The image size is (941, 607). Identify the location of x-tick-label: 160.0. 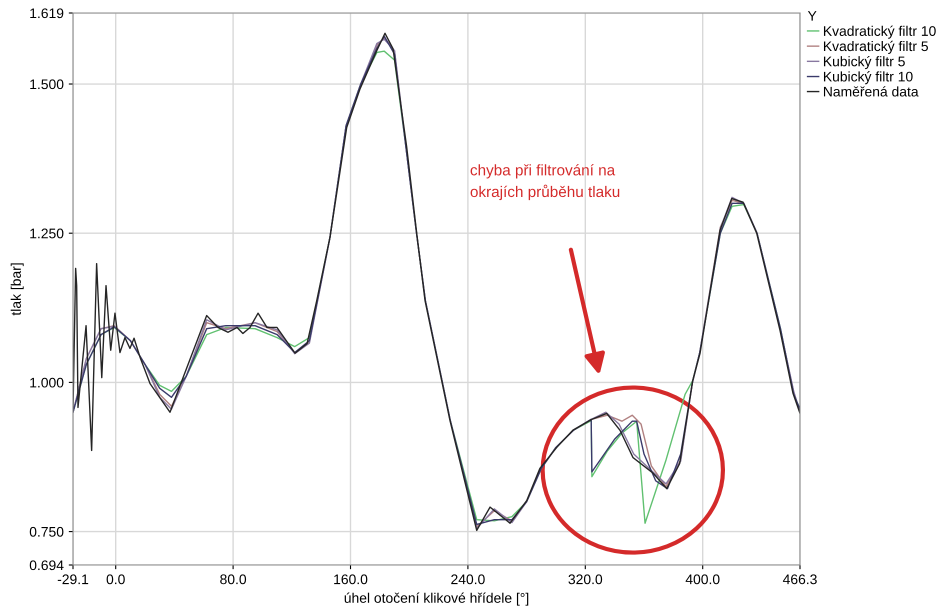
(351, 579).